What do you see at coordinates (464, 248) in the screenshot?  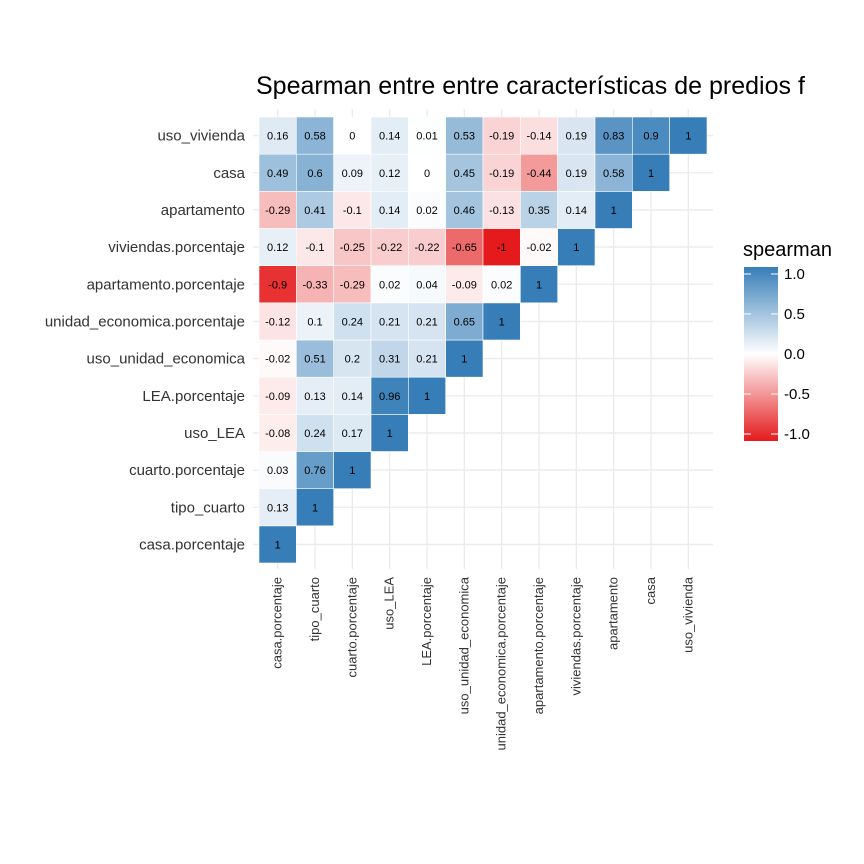 I see `cell-value-label: -0.65` at bounding box center [464, 248].